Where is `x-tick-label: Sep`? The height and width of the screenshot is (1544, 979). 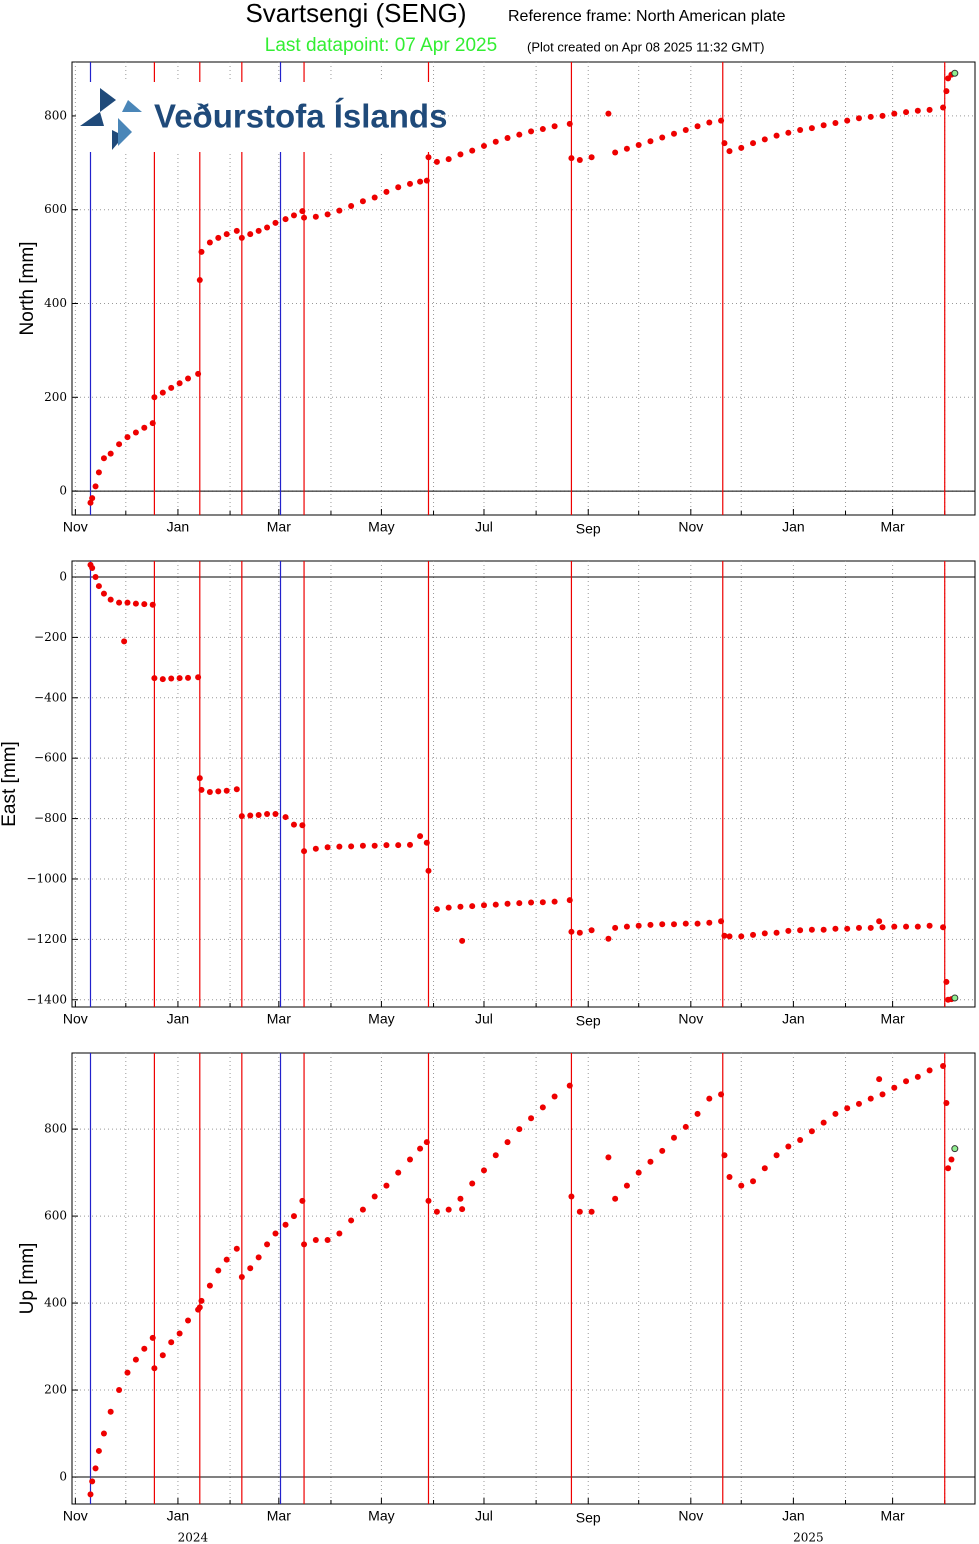 x-tick-label: Sep is located at coordinates (588, 529).